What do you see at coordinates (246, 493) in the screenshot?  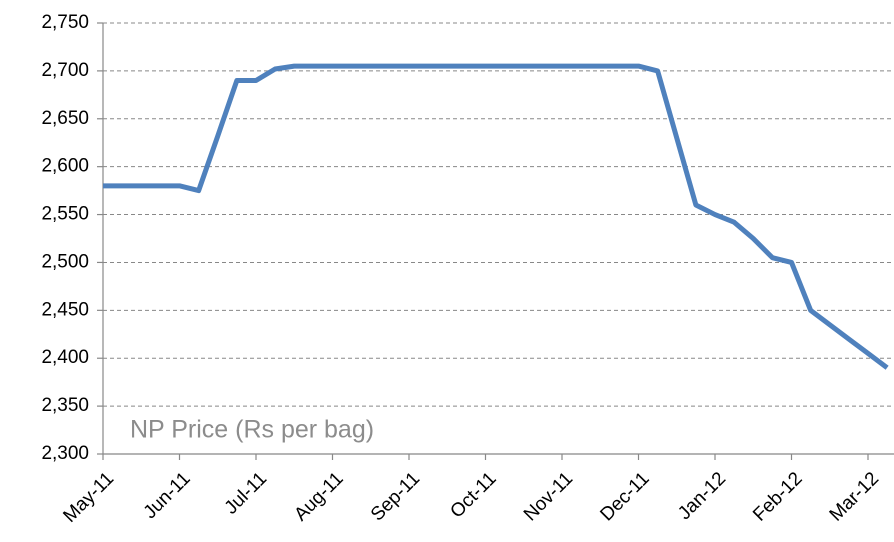 I see `x-tick-label: Jul-11` at bounding box center [246, 493].